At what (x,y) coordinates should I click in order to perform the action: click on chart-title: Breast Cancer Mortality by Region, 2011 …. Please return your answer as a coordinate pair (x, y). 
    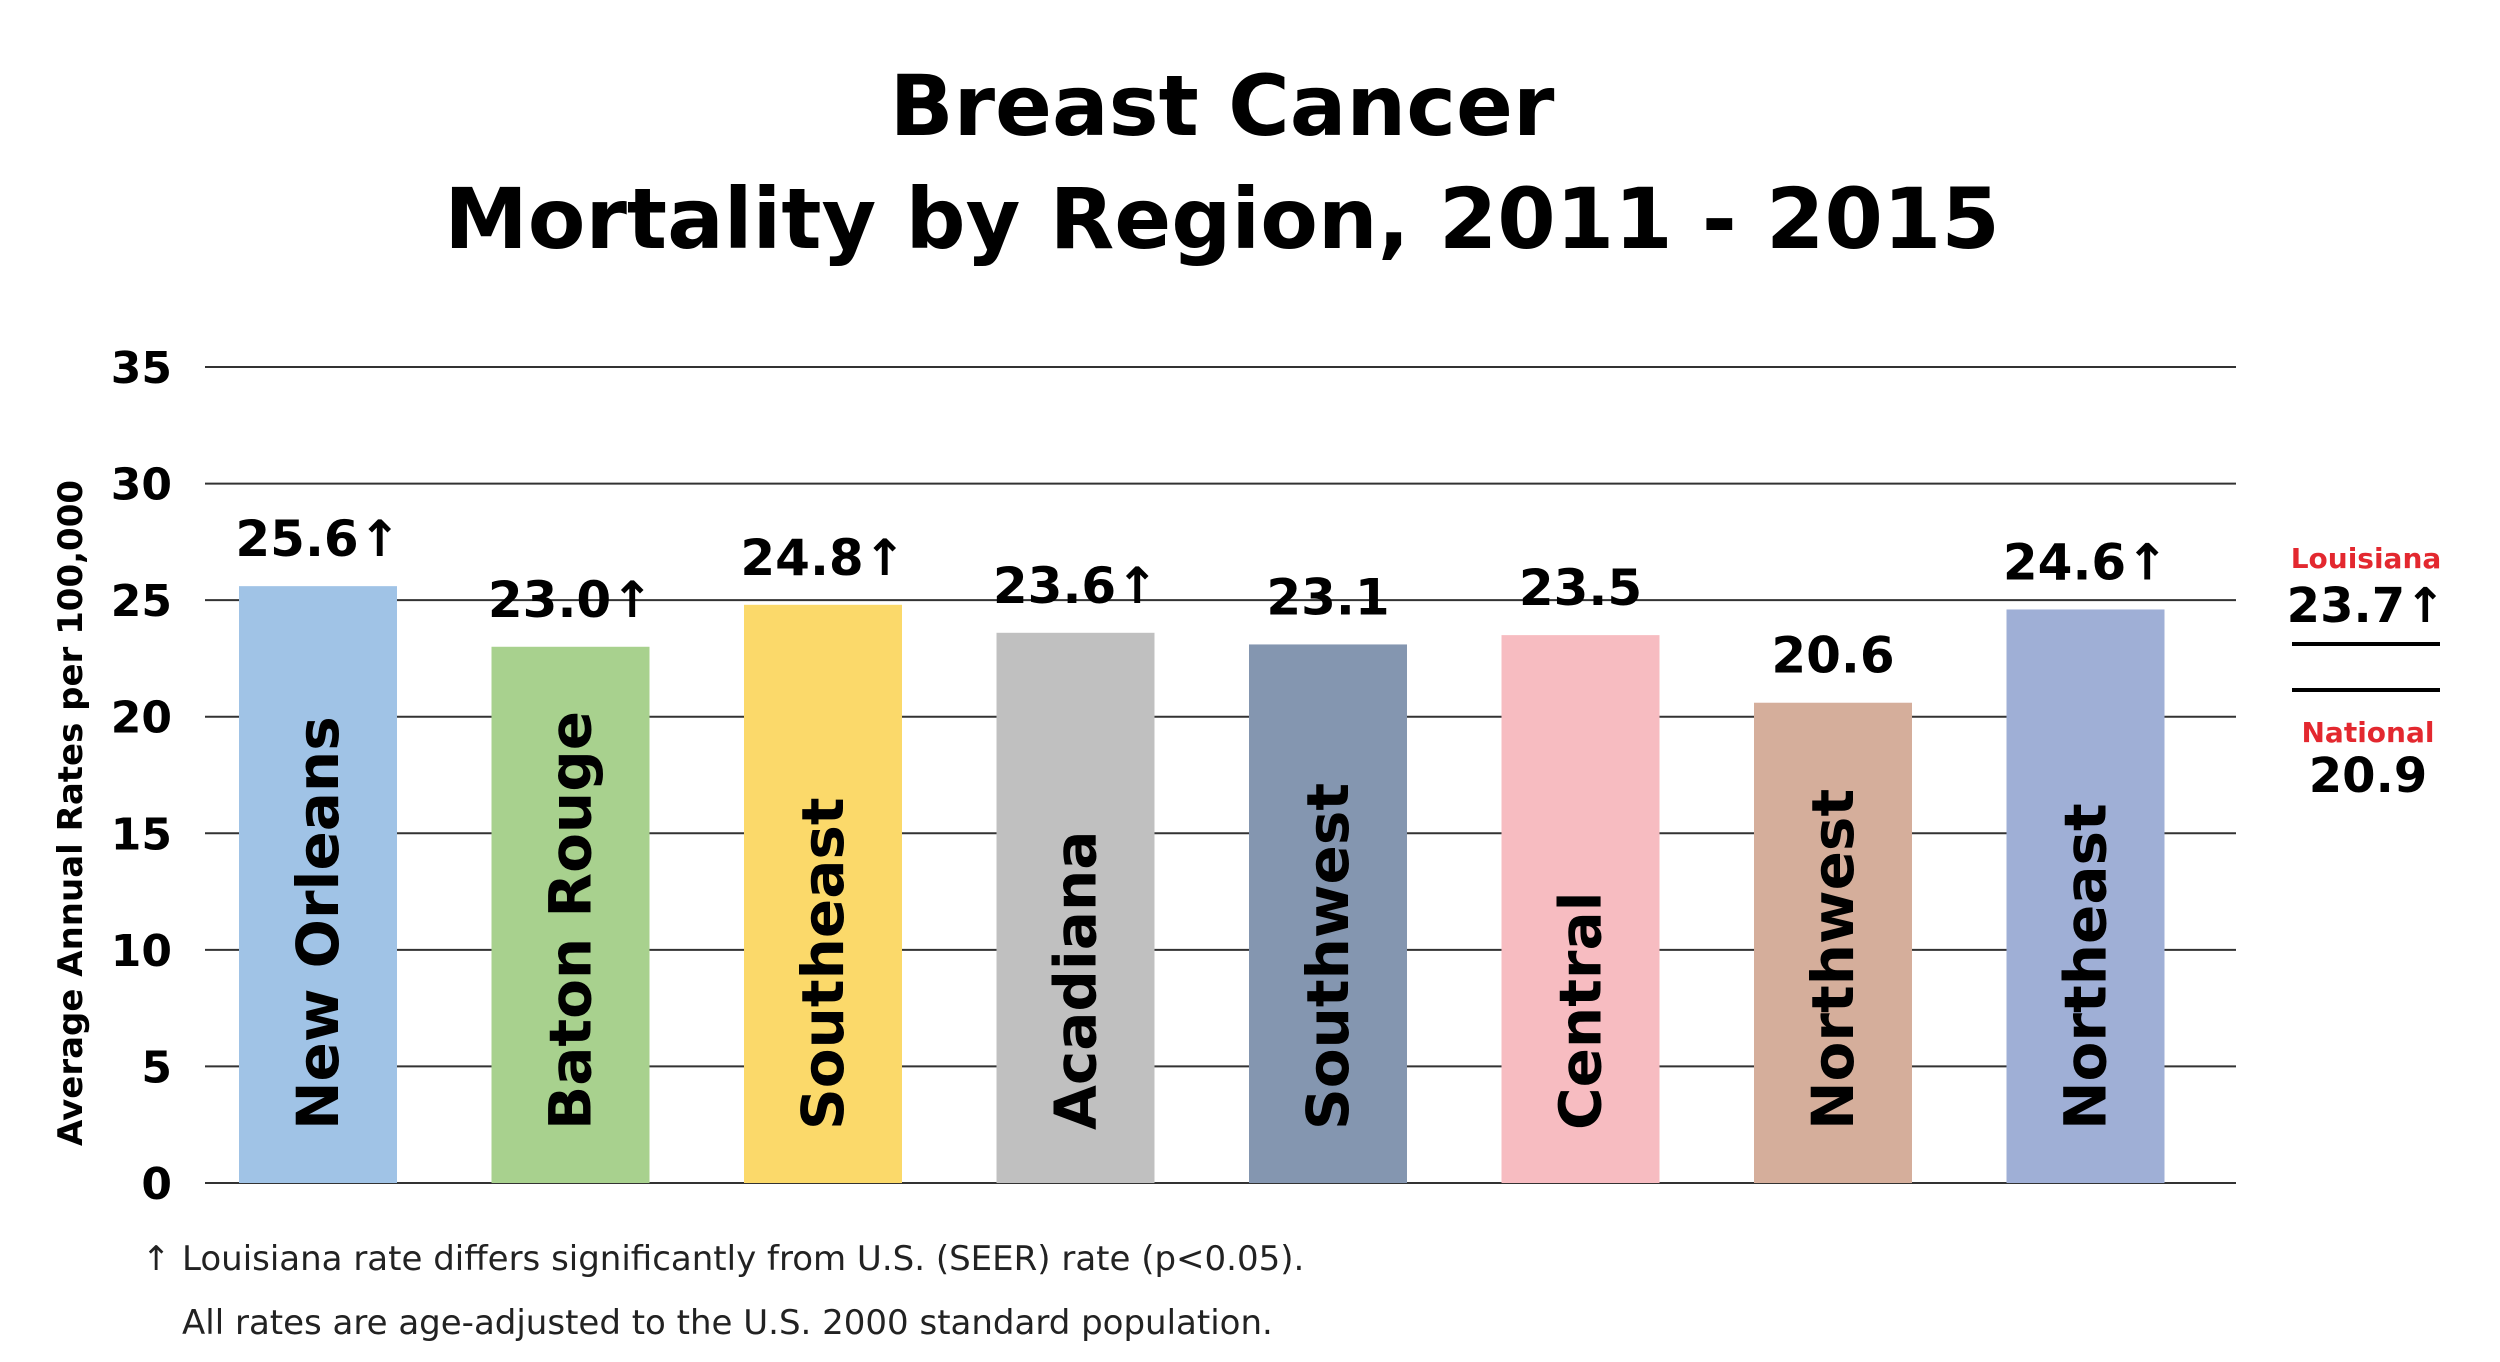
    Looking at the image, I should click on (1222, 162).